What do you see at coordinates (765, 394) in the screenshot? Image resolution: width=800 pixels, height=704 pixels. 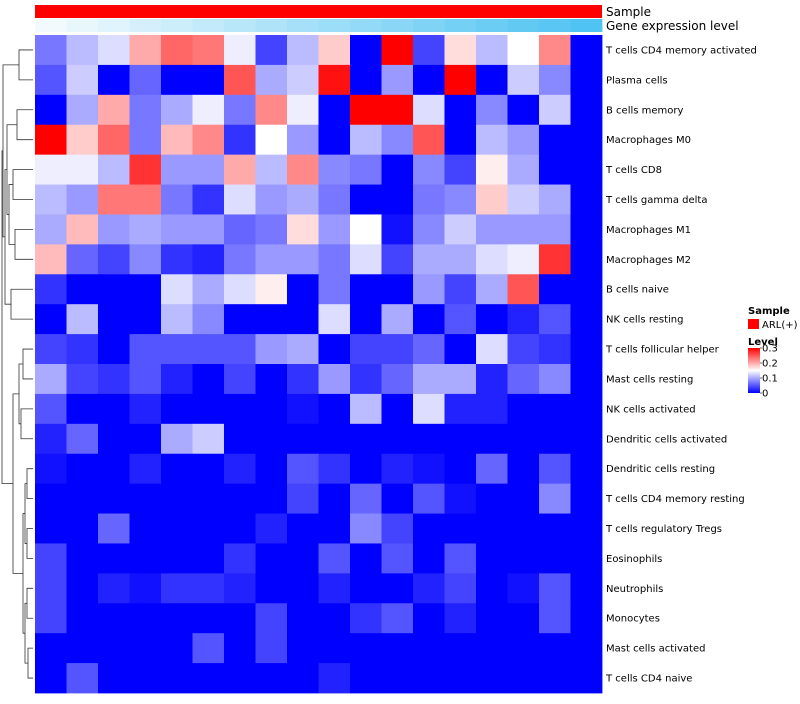 I see `level-tick-label: 0` at bounding box center [765, 394].